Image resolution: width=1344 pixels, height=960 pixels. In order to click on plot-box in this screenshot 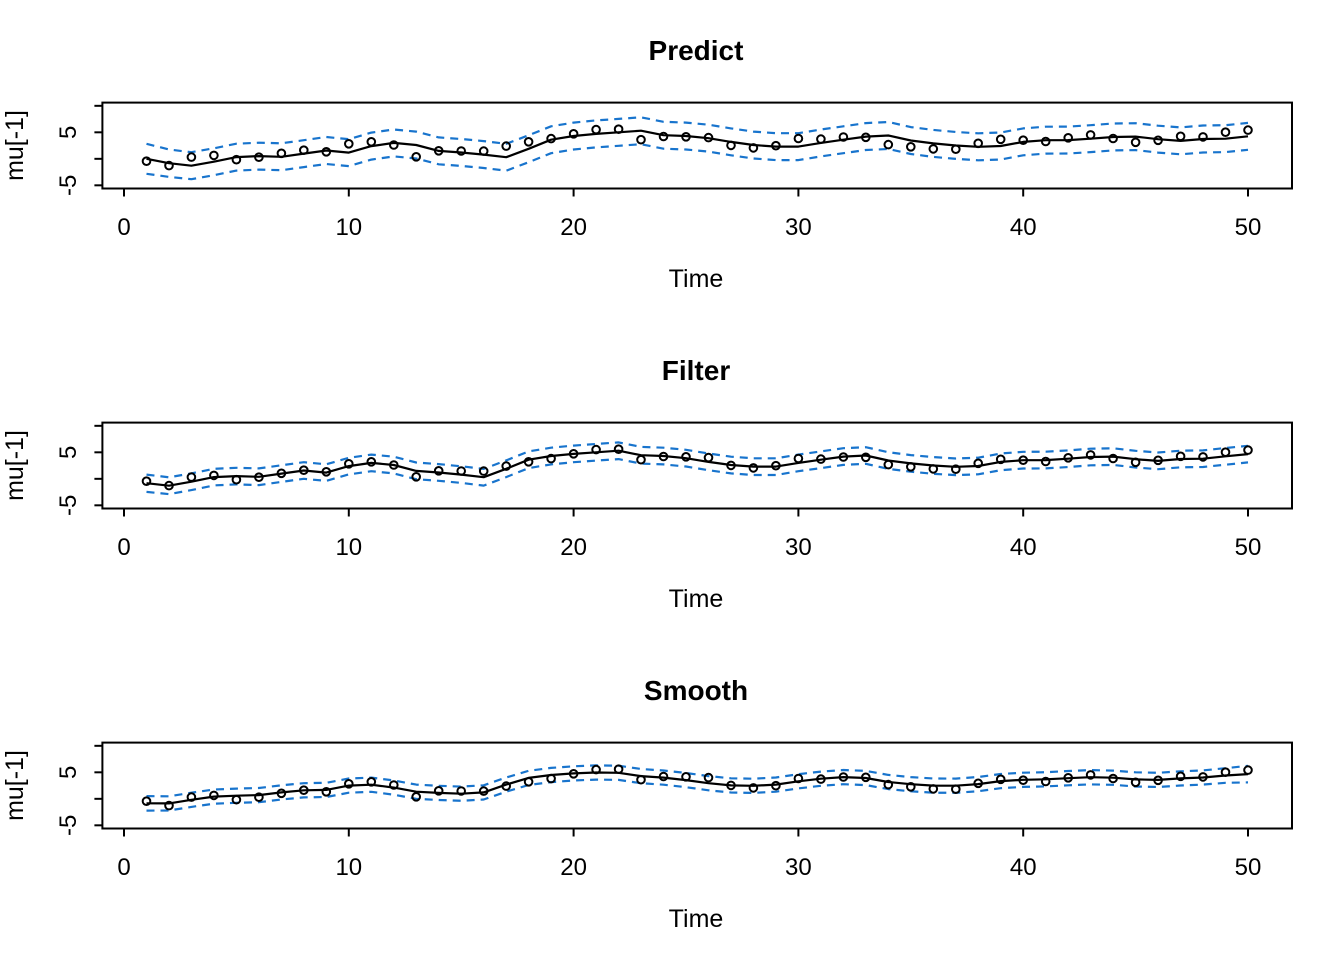, I will do `click(697, 145)`.